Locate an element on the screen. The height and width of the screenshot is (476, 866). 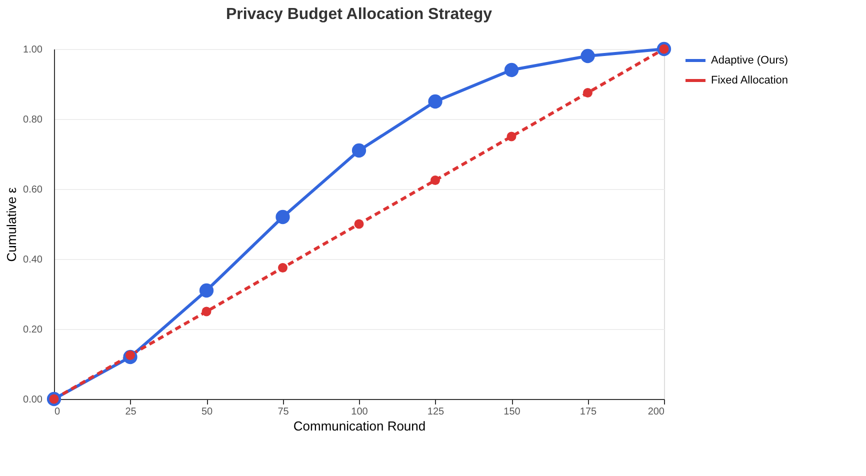
x-tick-label: 50 is located at coordinates (207, 412).